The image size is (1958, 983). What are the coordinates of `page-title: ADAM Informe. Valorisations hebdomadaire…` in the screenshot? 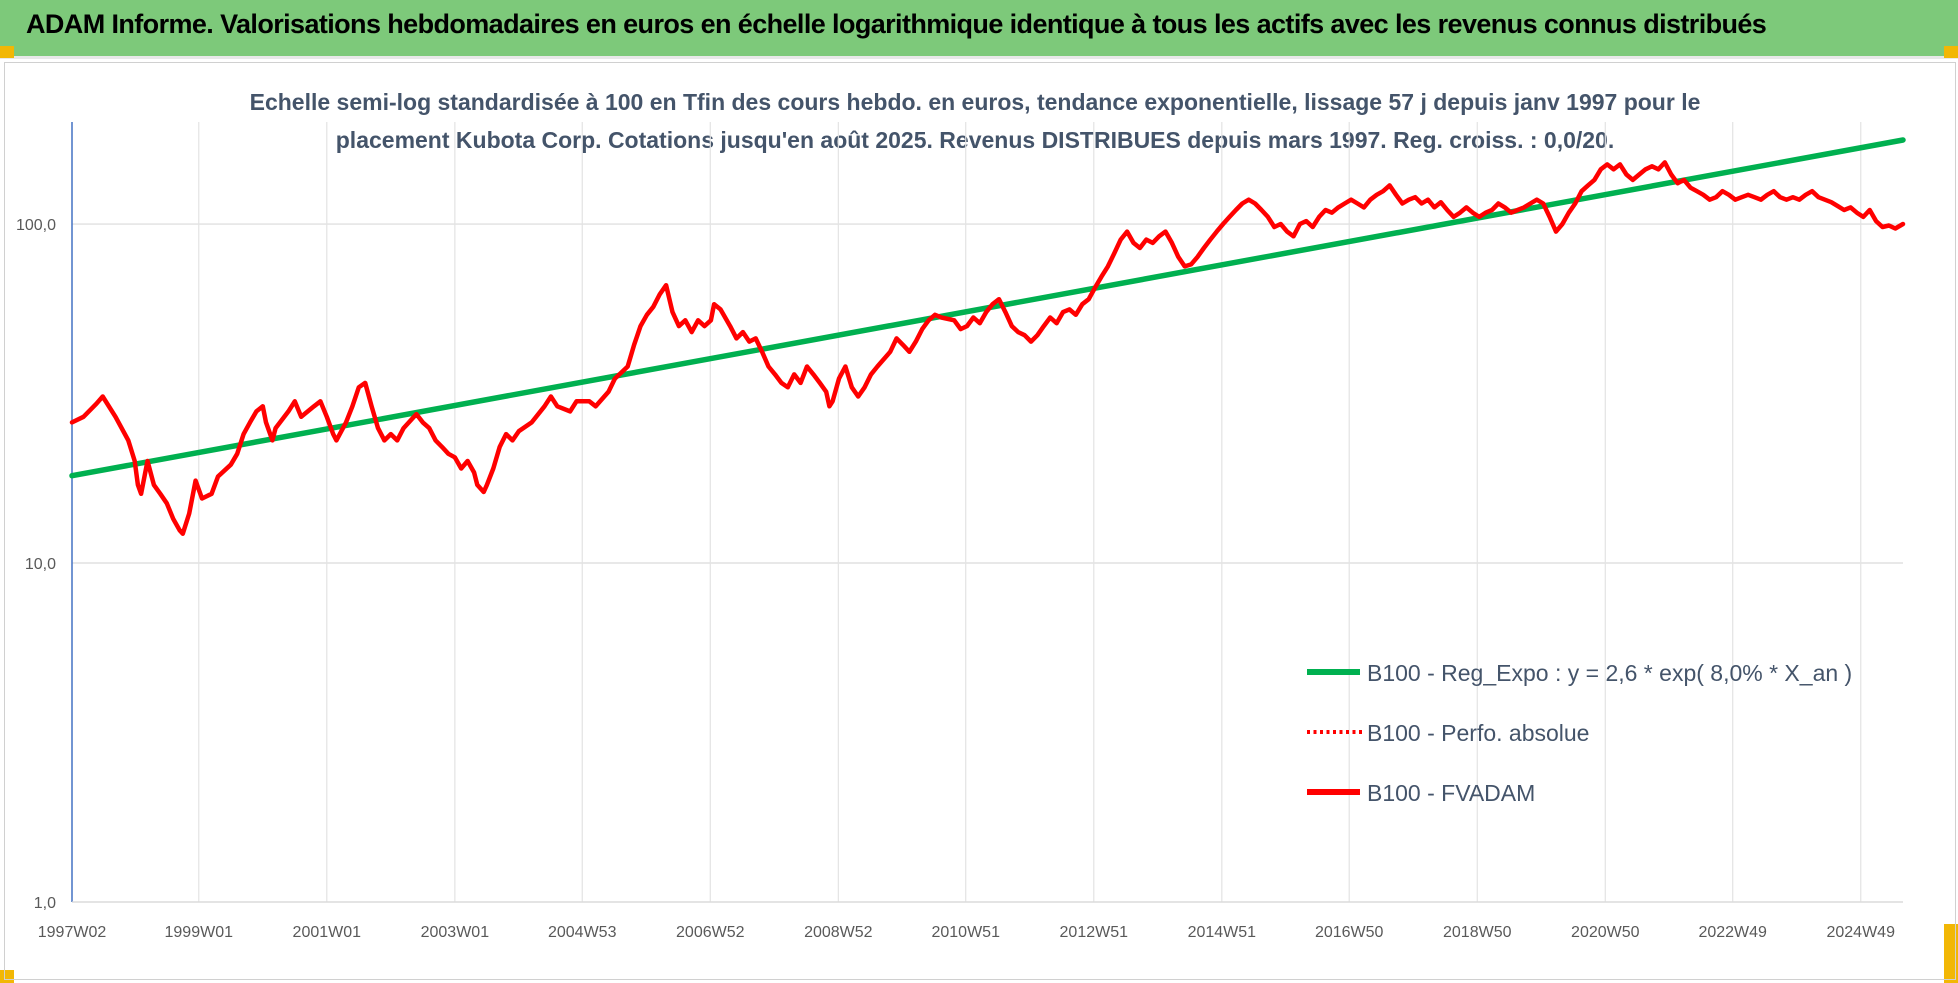 It's located at (896, 24).